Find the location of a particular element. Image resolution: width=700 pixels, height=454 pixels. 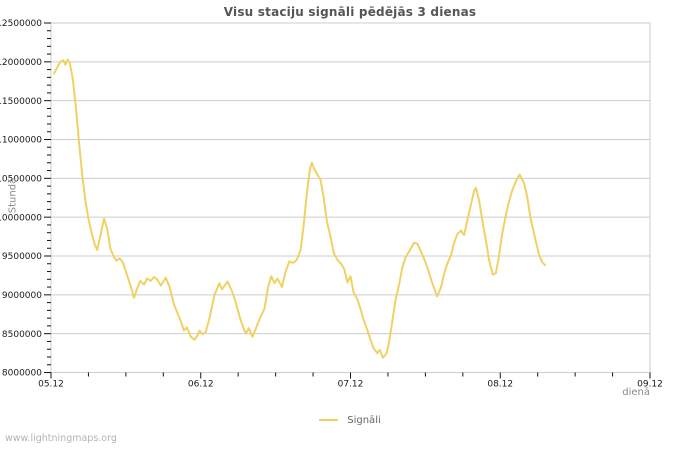

x-tick-label: 07.12 is located at coordinates (351, 385).